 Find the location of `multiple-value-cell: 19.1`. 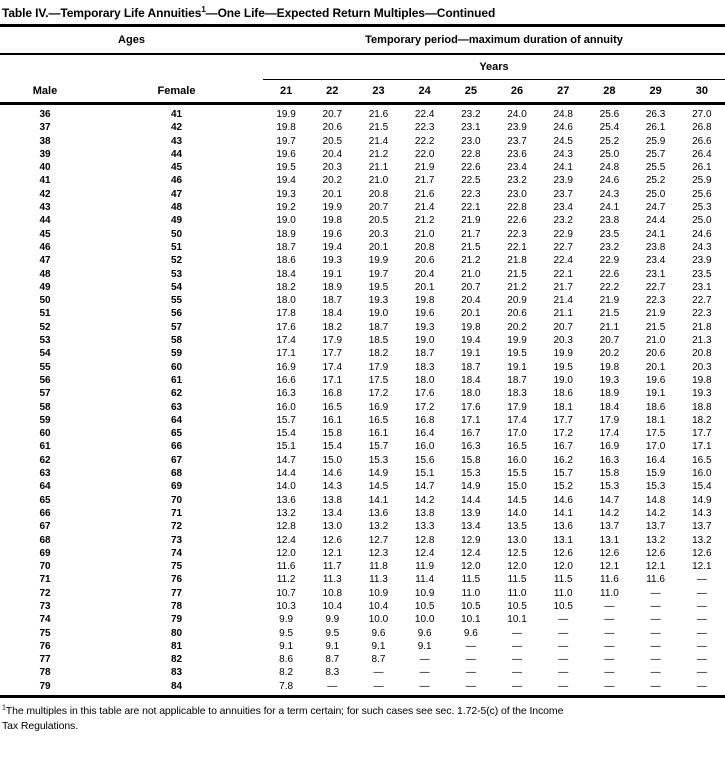

multiple-value-cell: 19.1 is located at coordinates (517, 367).